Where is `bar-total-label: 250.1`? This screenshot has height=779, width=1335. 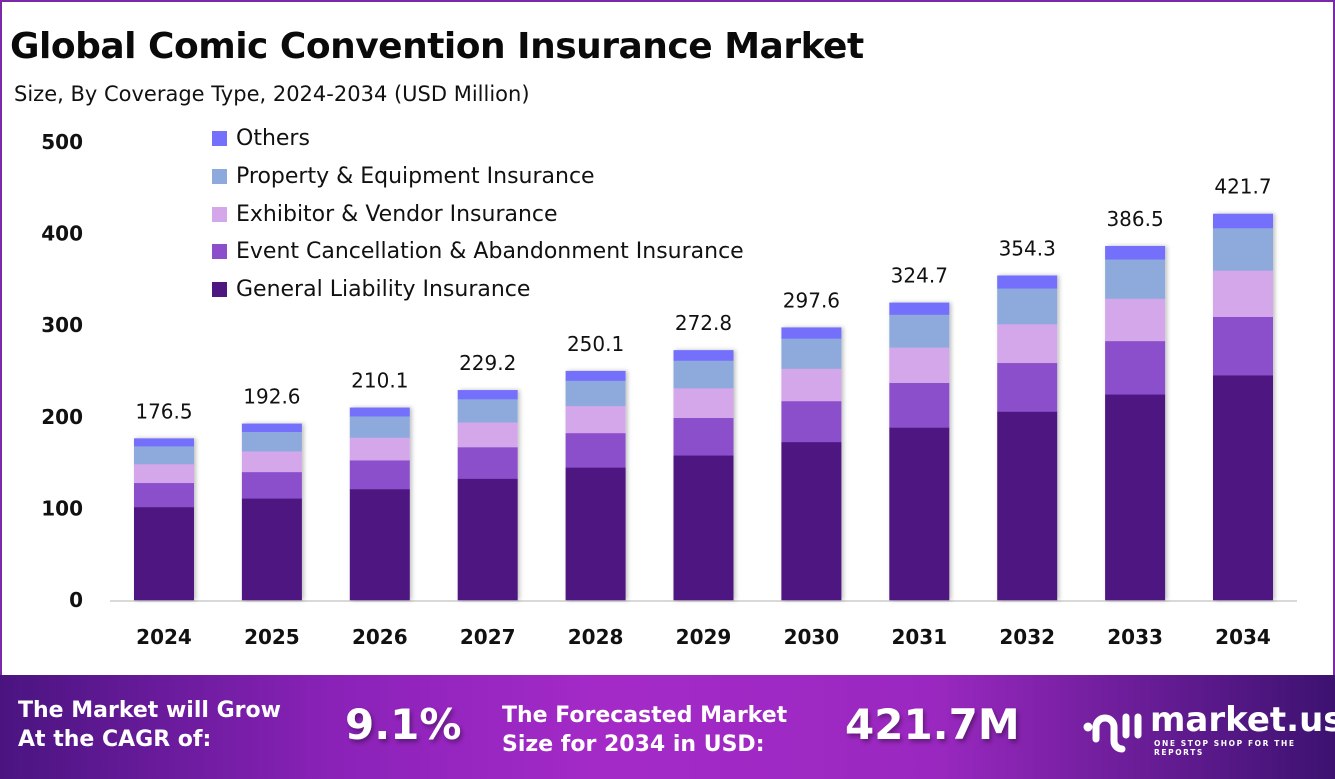
bar-total-label: 250.1 is located at coordinates (595, 344).